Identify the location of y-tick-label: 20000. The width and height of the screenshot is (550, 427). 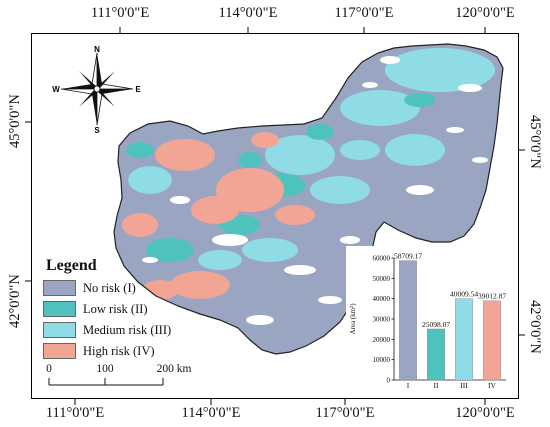
(382, 340).